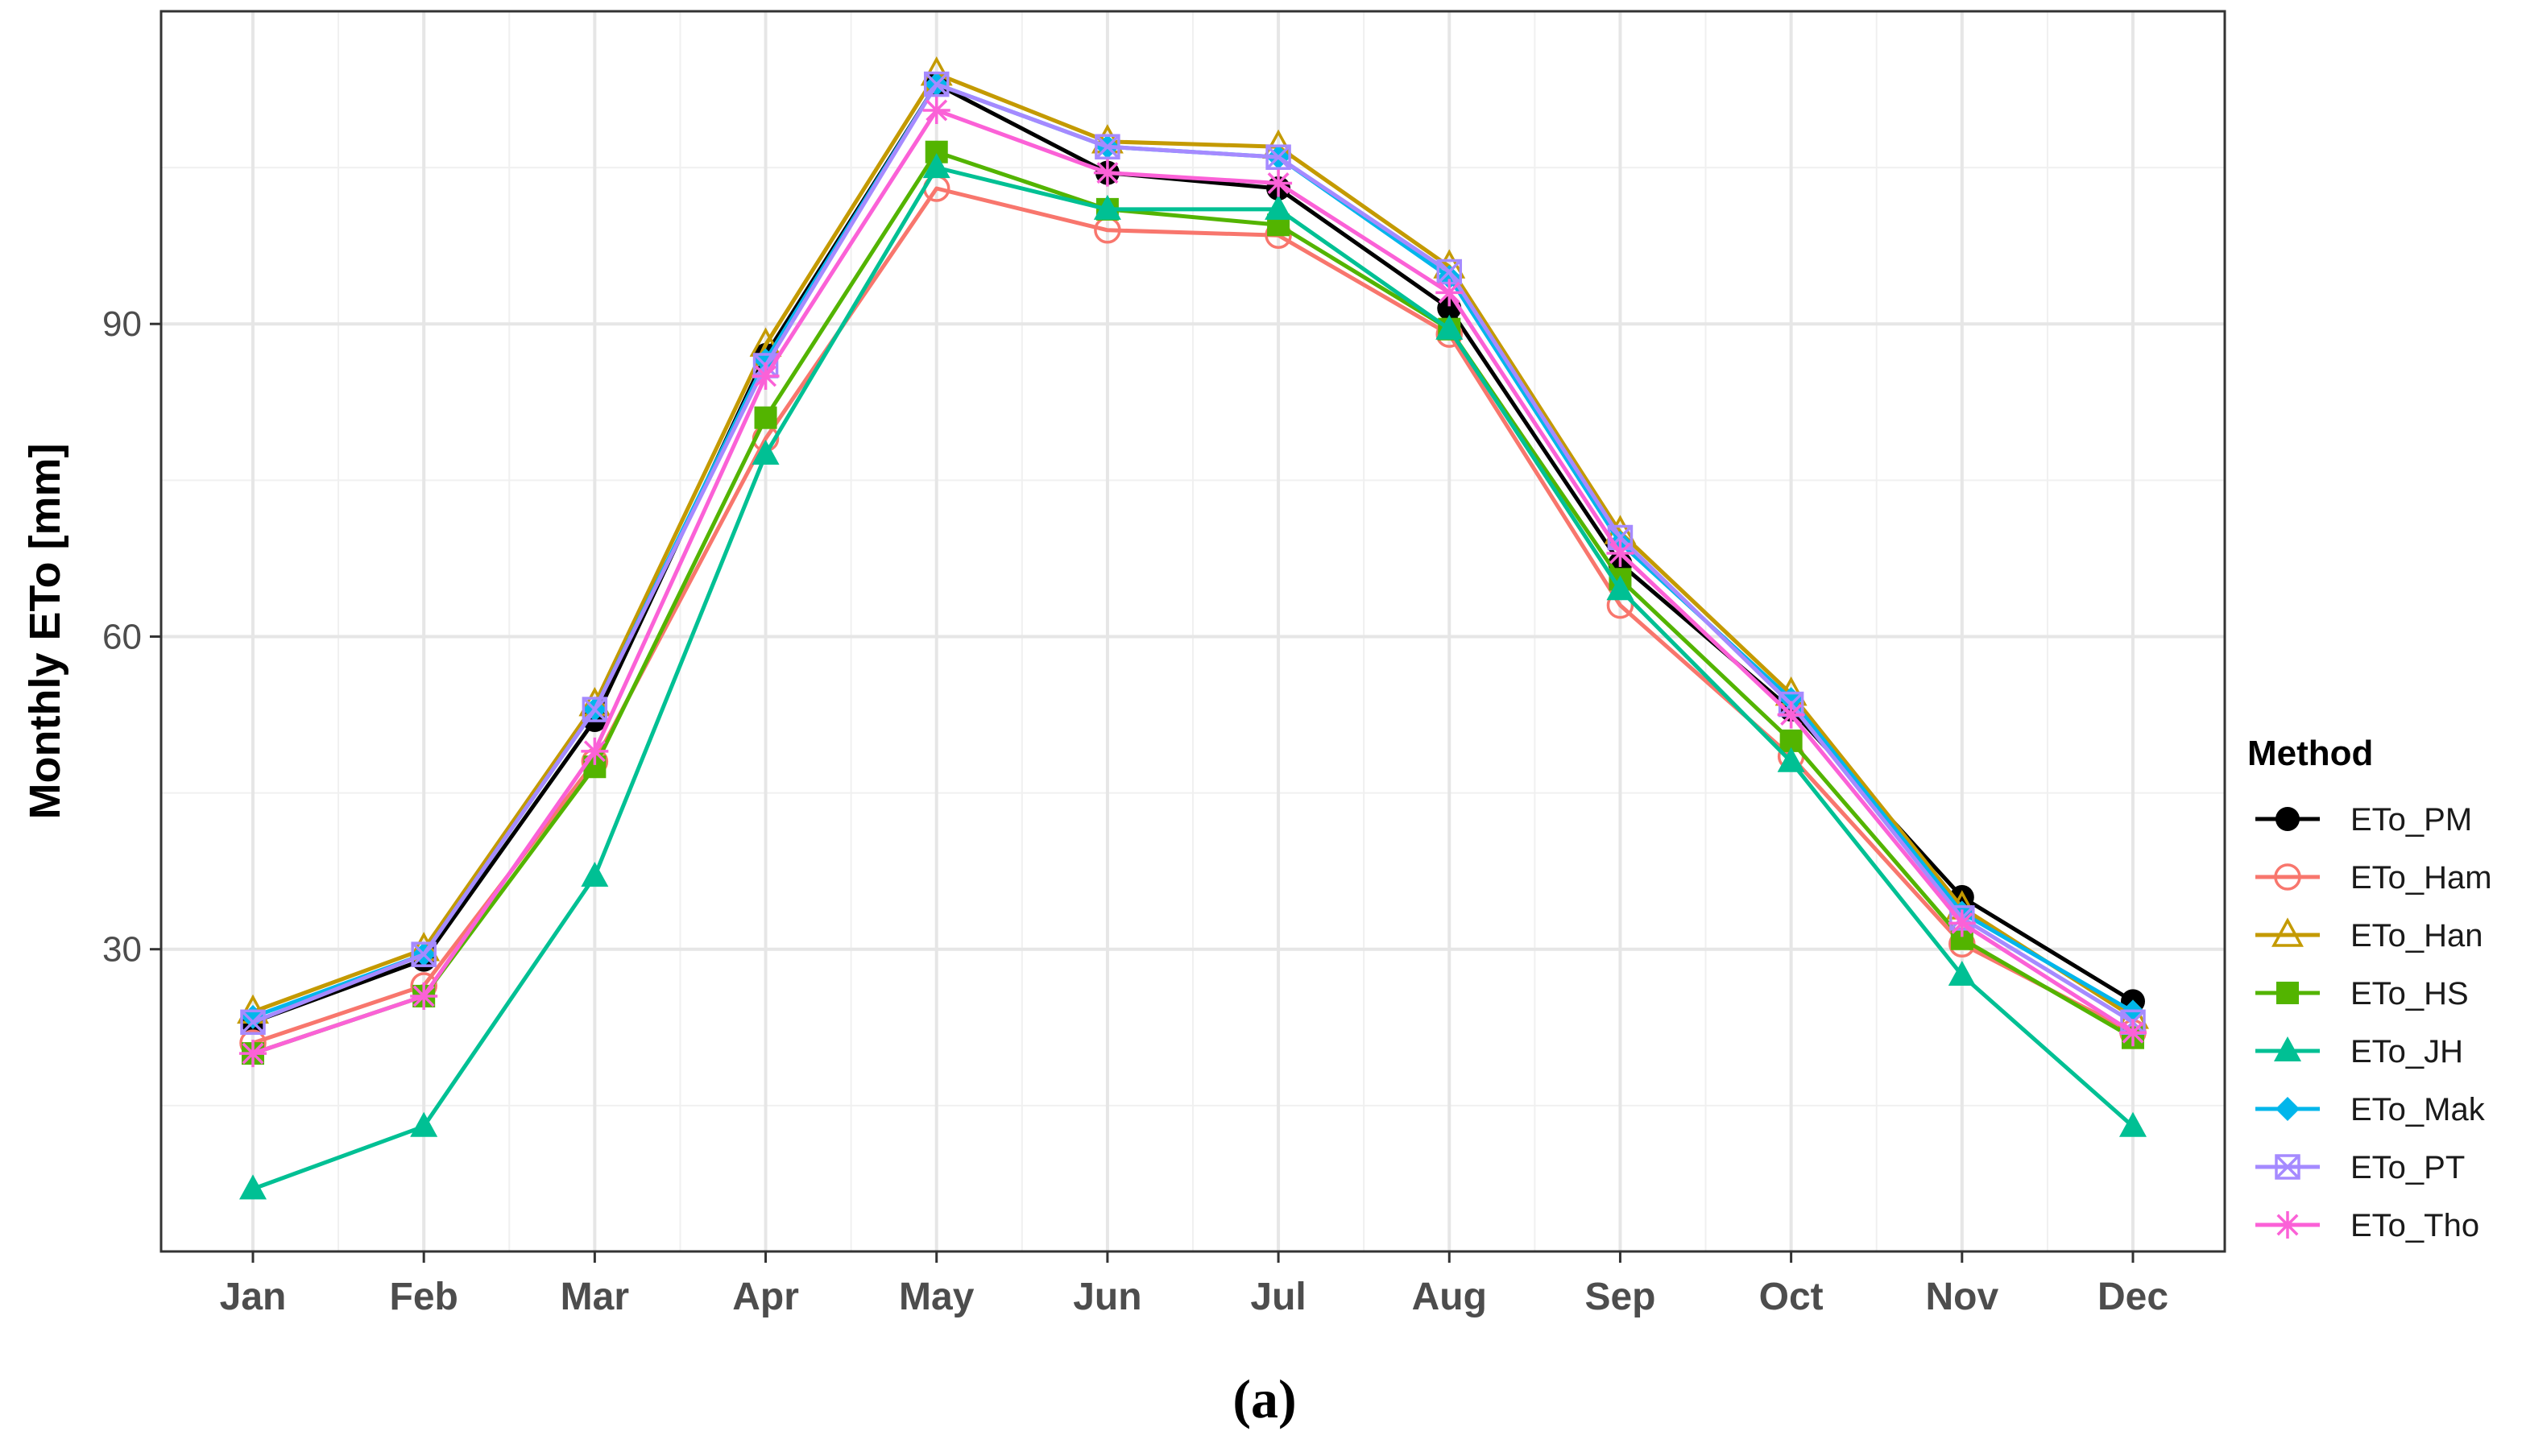 Image resolution: width=2526 pixels, height=1456 pixels. Describe the element at coordinates (1961, 1297) in the screenshot. I see `x-tick-label: Nov` at that location.